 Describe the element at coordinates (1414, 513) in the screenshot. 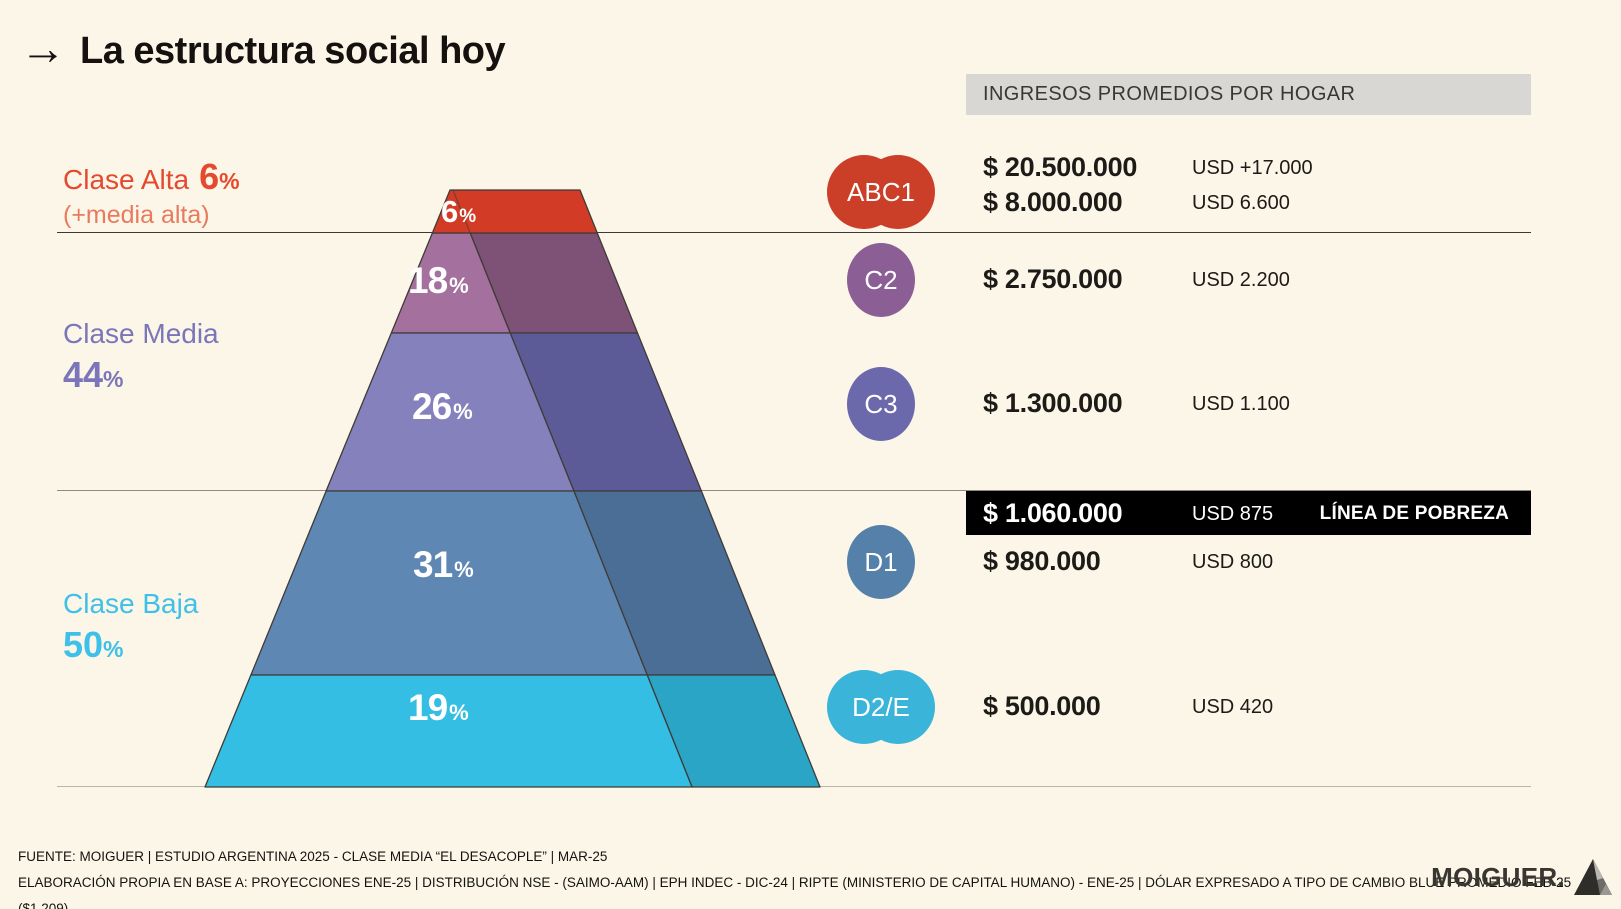

I see `poverty-label: LÍNEA DE POBREZA` at that location.